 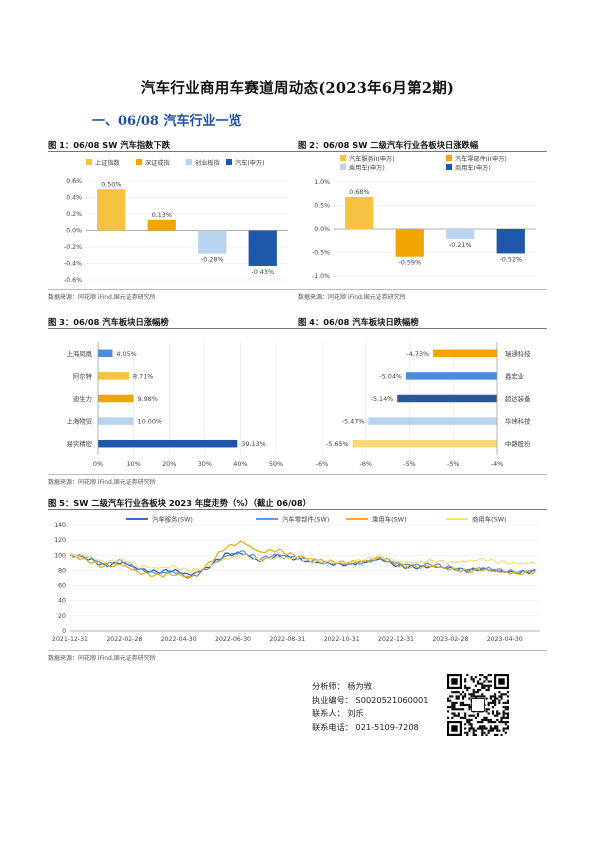 I want to click on fig3-source: 数据来源：同花顺 iFind,国元证券研究所, so click(x=102, y=482).